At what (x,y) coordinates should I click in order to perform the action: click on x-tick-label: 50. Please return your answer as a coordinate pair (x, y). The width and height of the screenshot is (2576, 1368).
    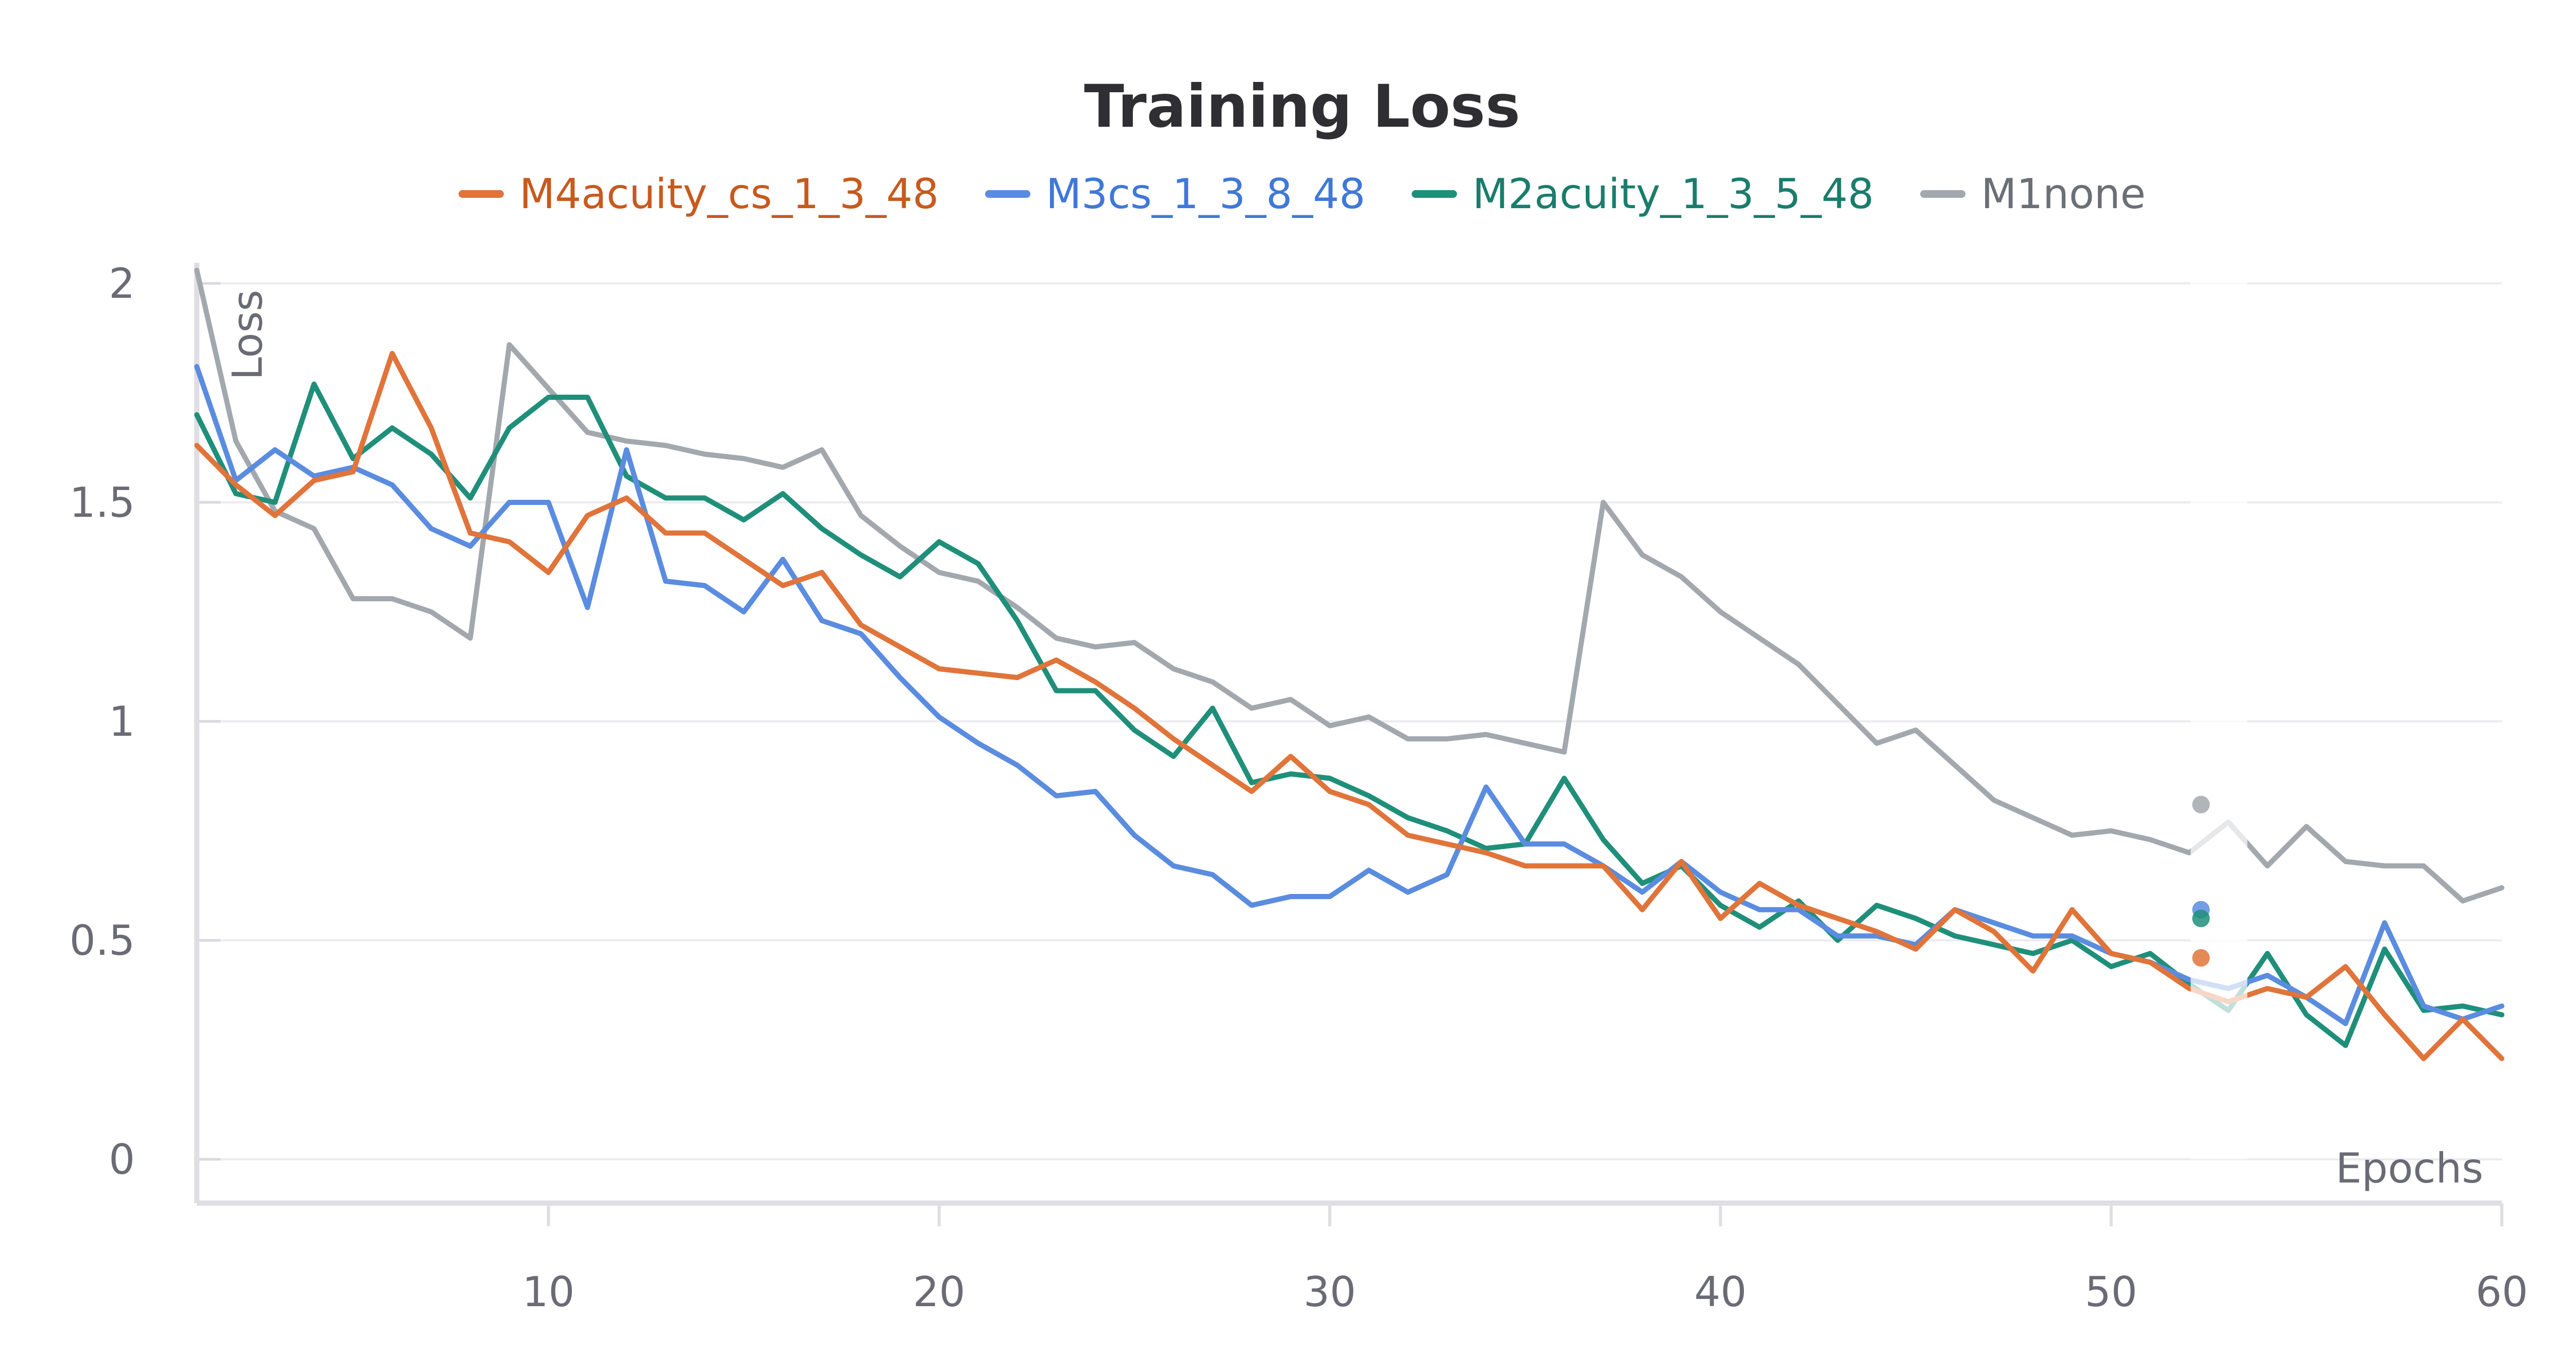
    Looking at the image, I should click on (2111, 1292).